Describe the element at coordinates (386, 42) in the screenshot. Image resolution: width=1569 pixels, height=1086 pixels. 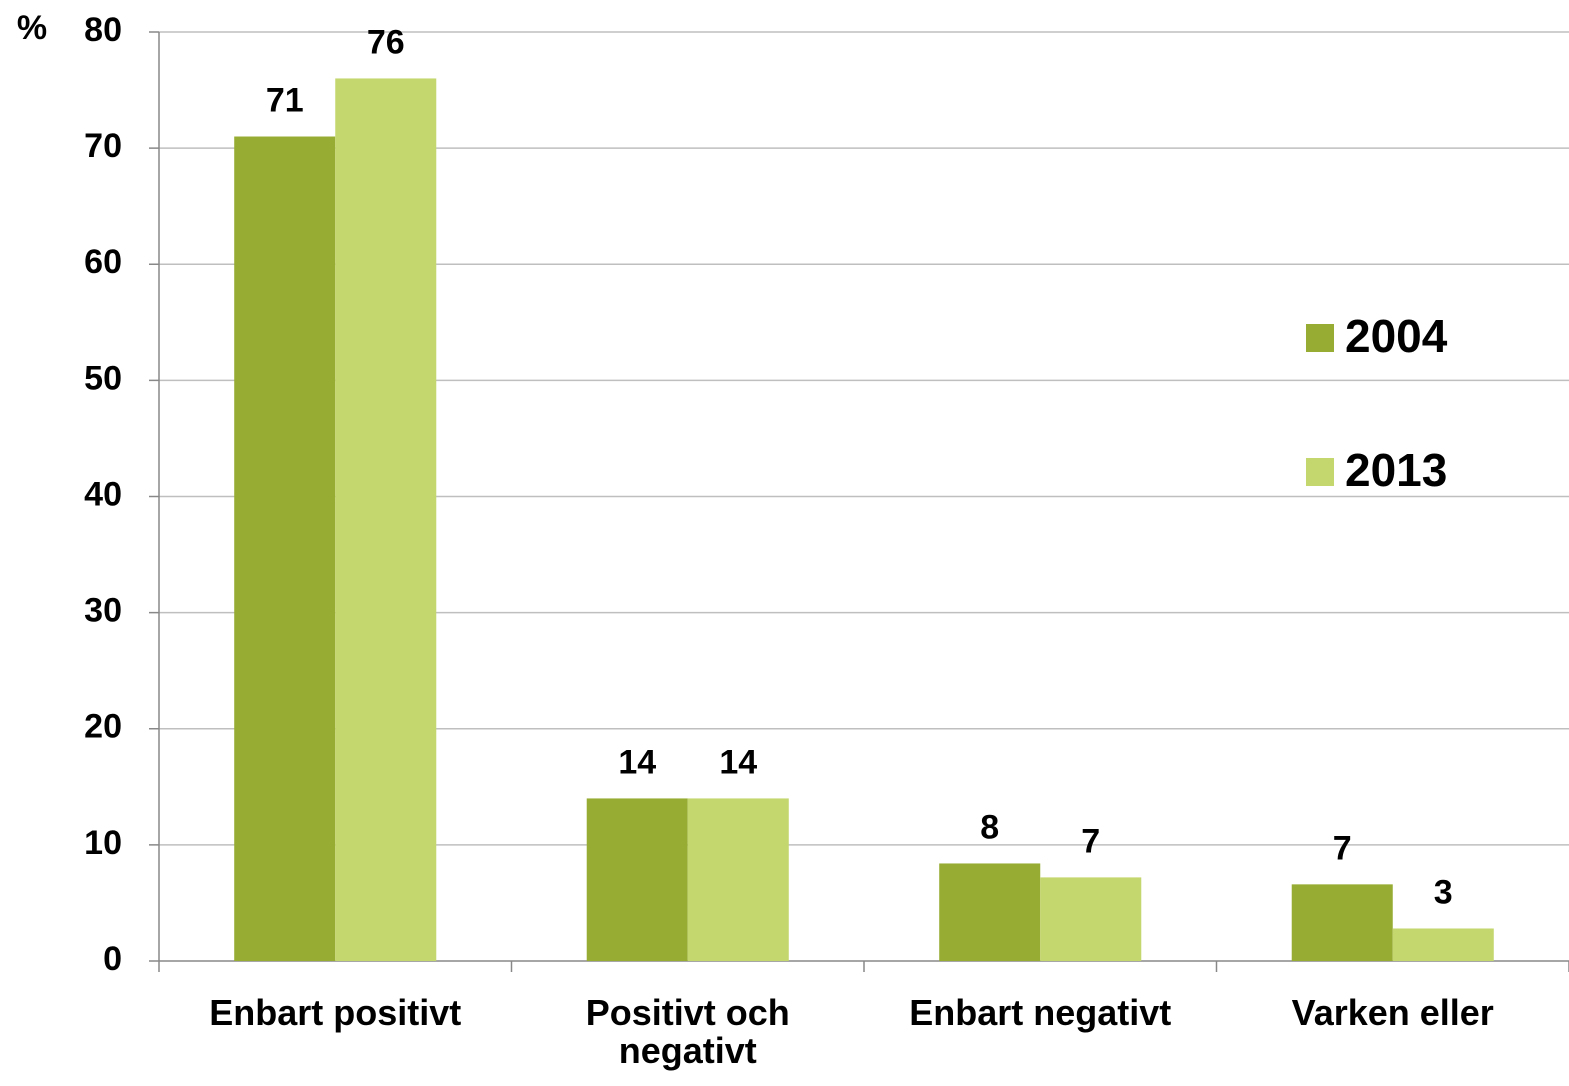
I see `data-label: 76` at that location.